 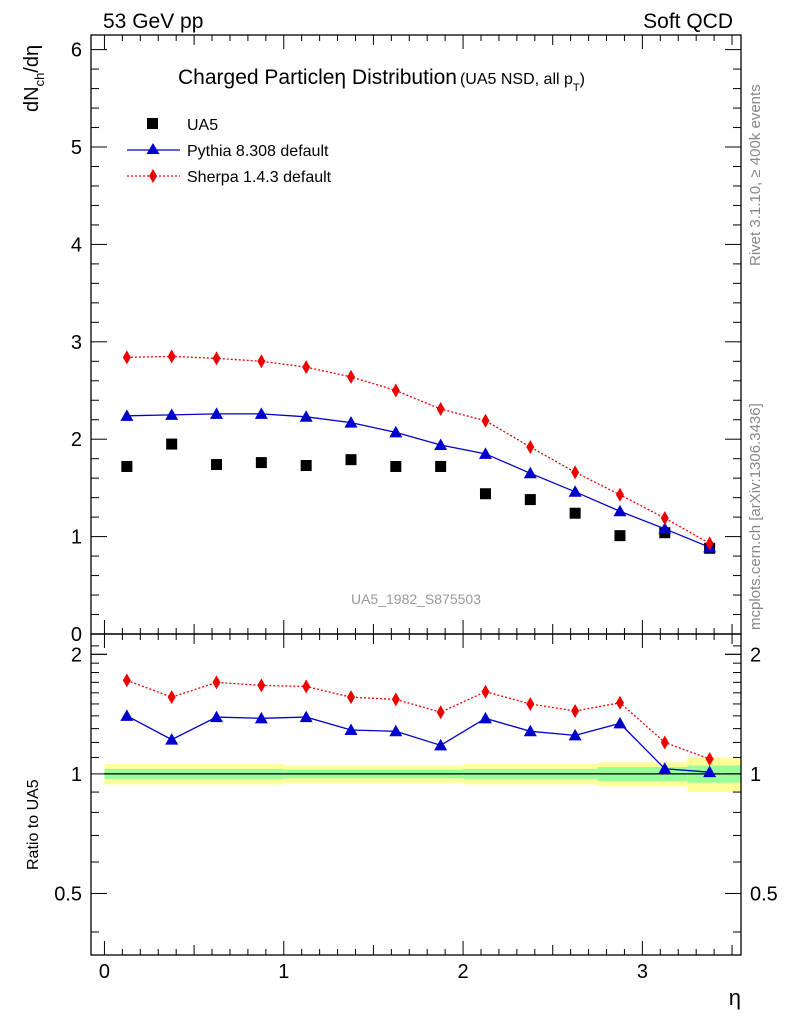 What do you see at coordinates (642, 972) in the screenshot?
I see `x-tick-label: 3` at bounding box center [642, 972].